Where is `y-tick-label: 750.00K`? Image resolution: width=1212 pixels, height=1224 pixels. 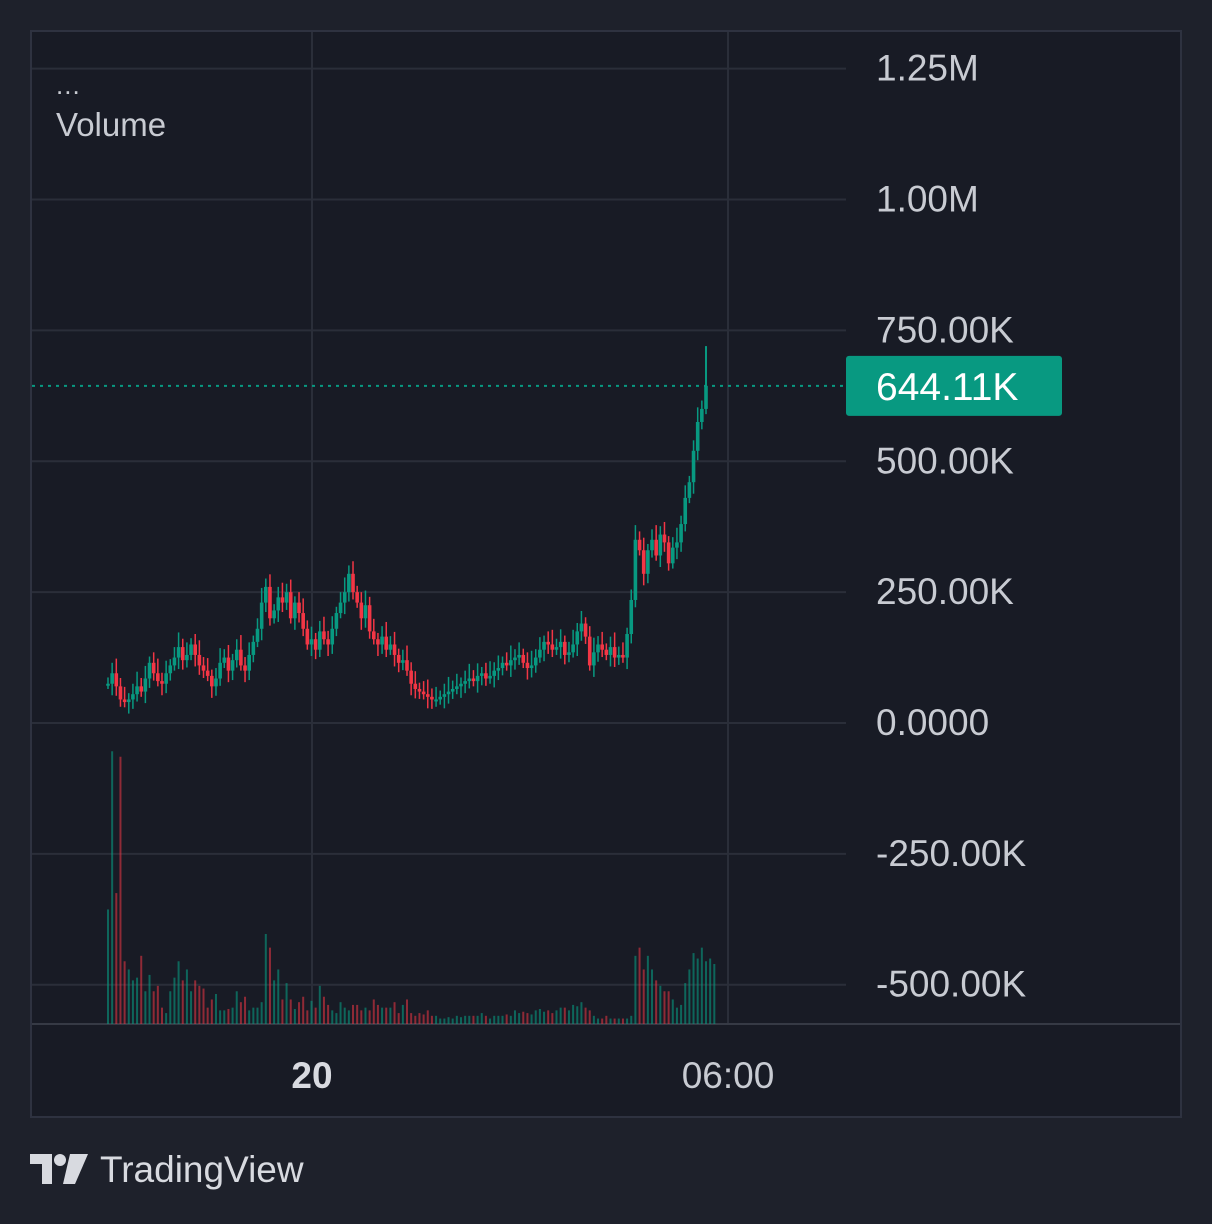 y-tick-label: 750.00K is located at coordinates (945, 329).